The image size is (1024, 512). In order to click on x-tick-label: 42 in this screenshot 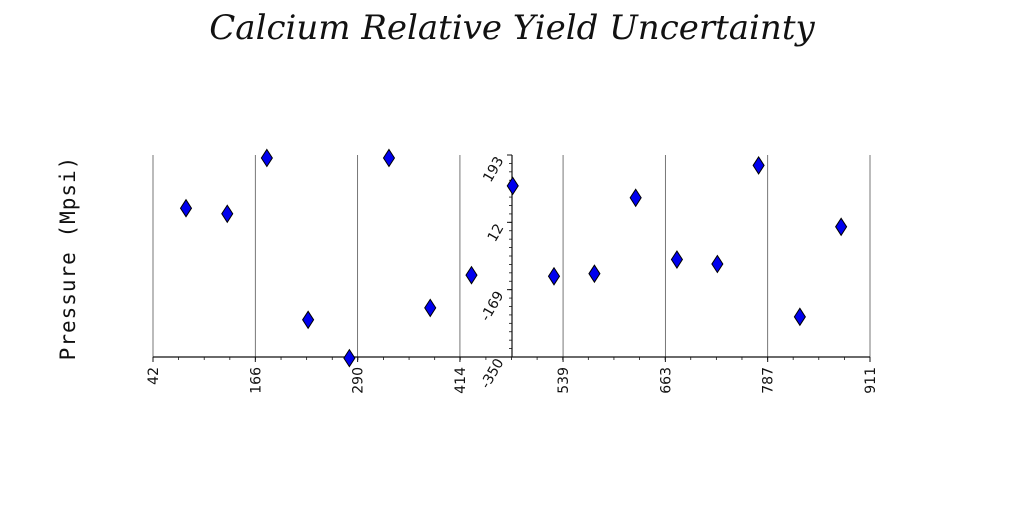, I will do `click(154, 376)`.